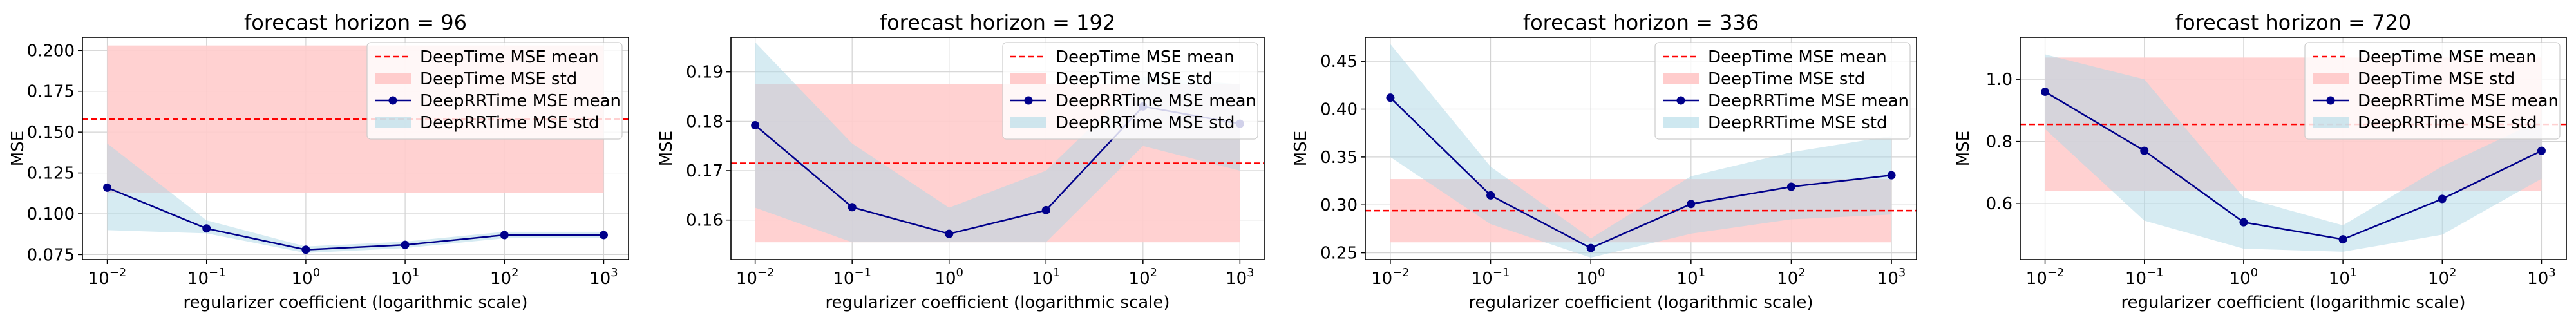 The height and width of the screenshot is (322, 2576). What do you see at coordinates (355, 22) in the screenshot?
I see `chart-title: forecast horizon = 96` at bounding box center [355, 22].